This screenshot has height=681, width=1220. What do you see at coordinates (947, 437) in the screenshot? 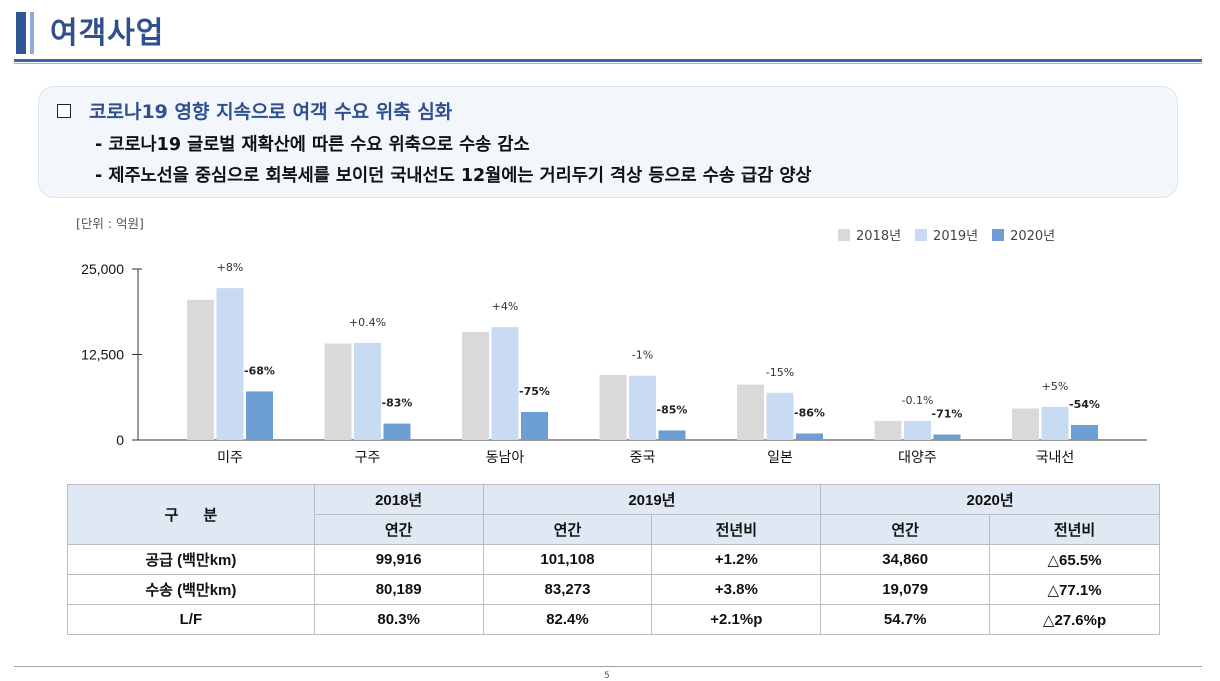
I see `bar-2020년-대양주` at bounding box center [947, 437].